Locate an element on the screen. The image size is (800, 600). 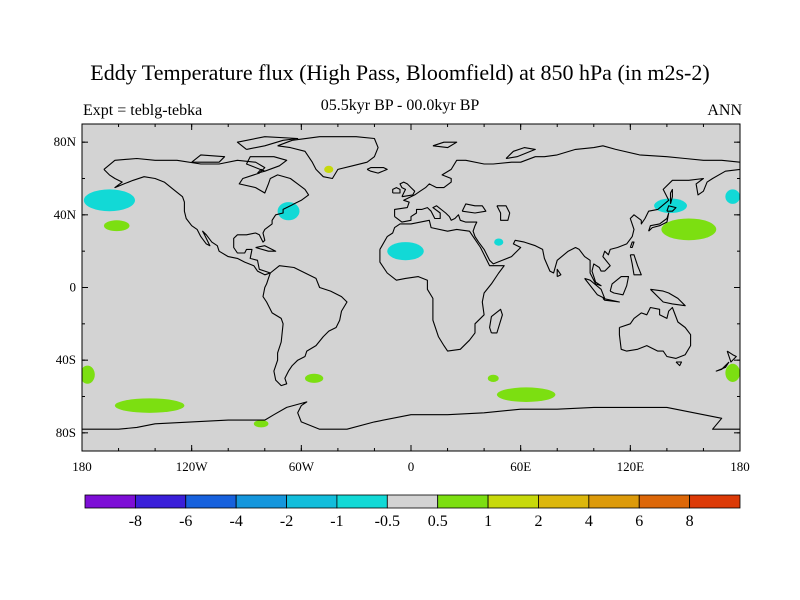
y-tick-label: 40S is located at coordinates (66, 359).